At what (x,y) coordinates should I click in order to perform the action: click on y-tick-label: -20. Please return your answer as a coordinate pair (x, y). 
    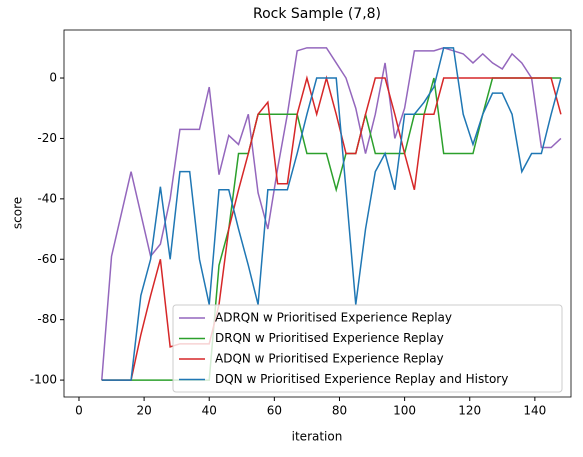
    Looking at the image, I should click on (47, 138).